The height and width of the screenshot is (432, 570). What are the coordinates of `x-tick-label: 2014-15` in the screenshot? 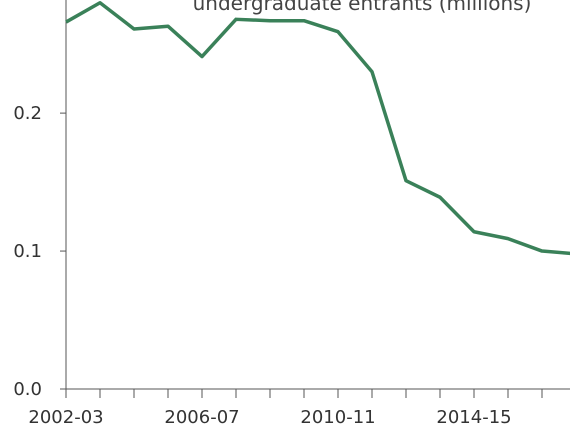 It's located at (473, 417).